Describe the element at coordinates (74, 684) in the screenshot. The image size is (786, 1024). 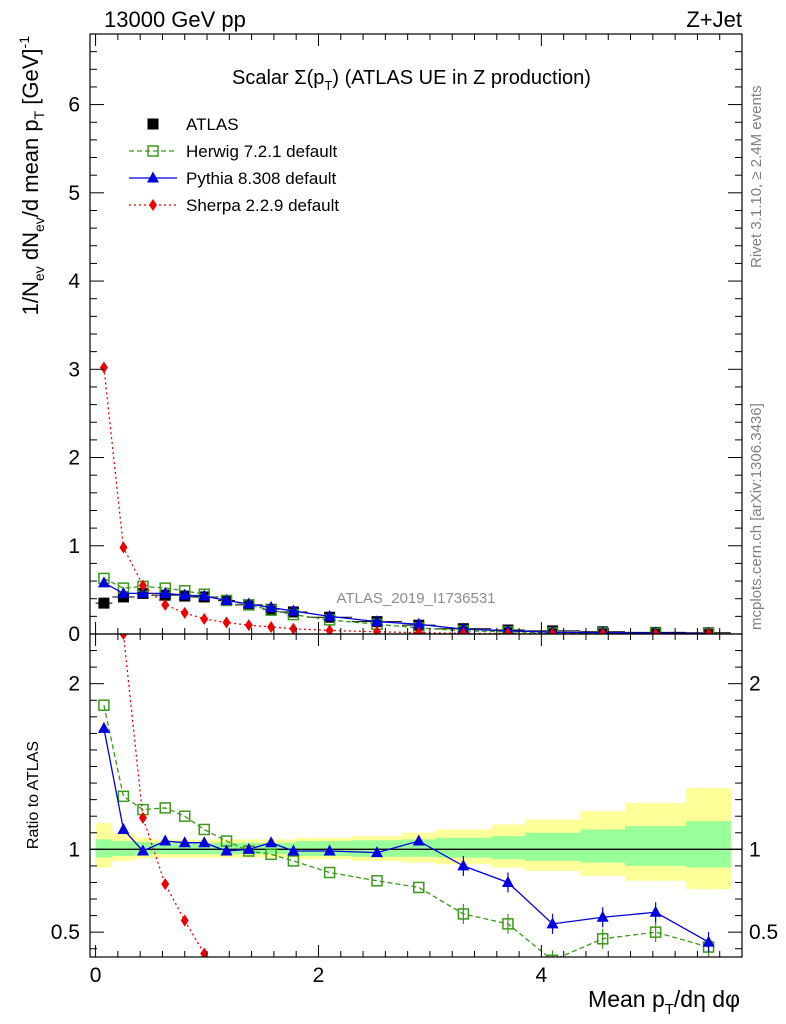
I see `y-tick-label-bottom-left-2: 2` at that location.